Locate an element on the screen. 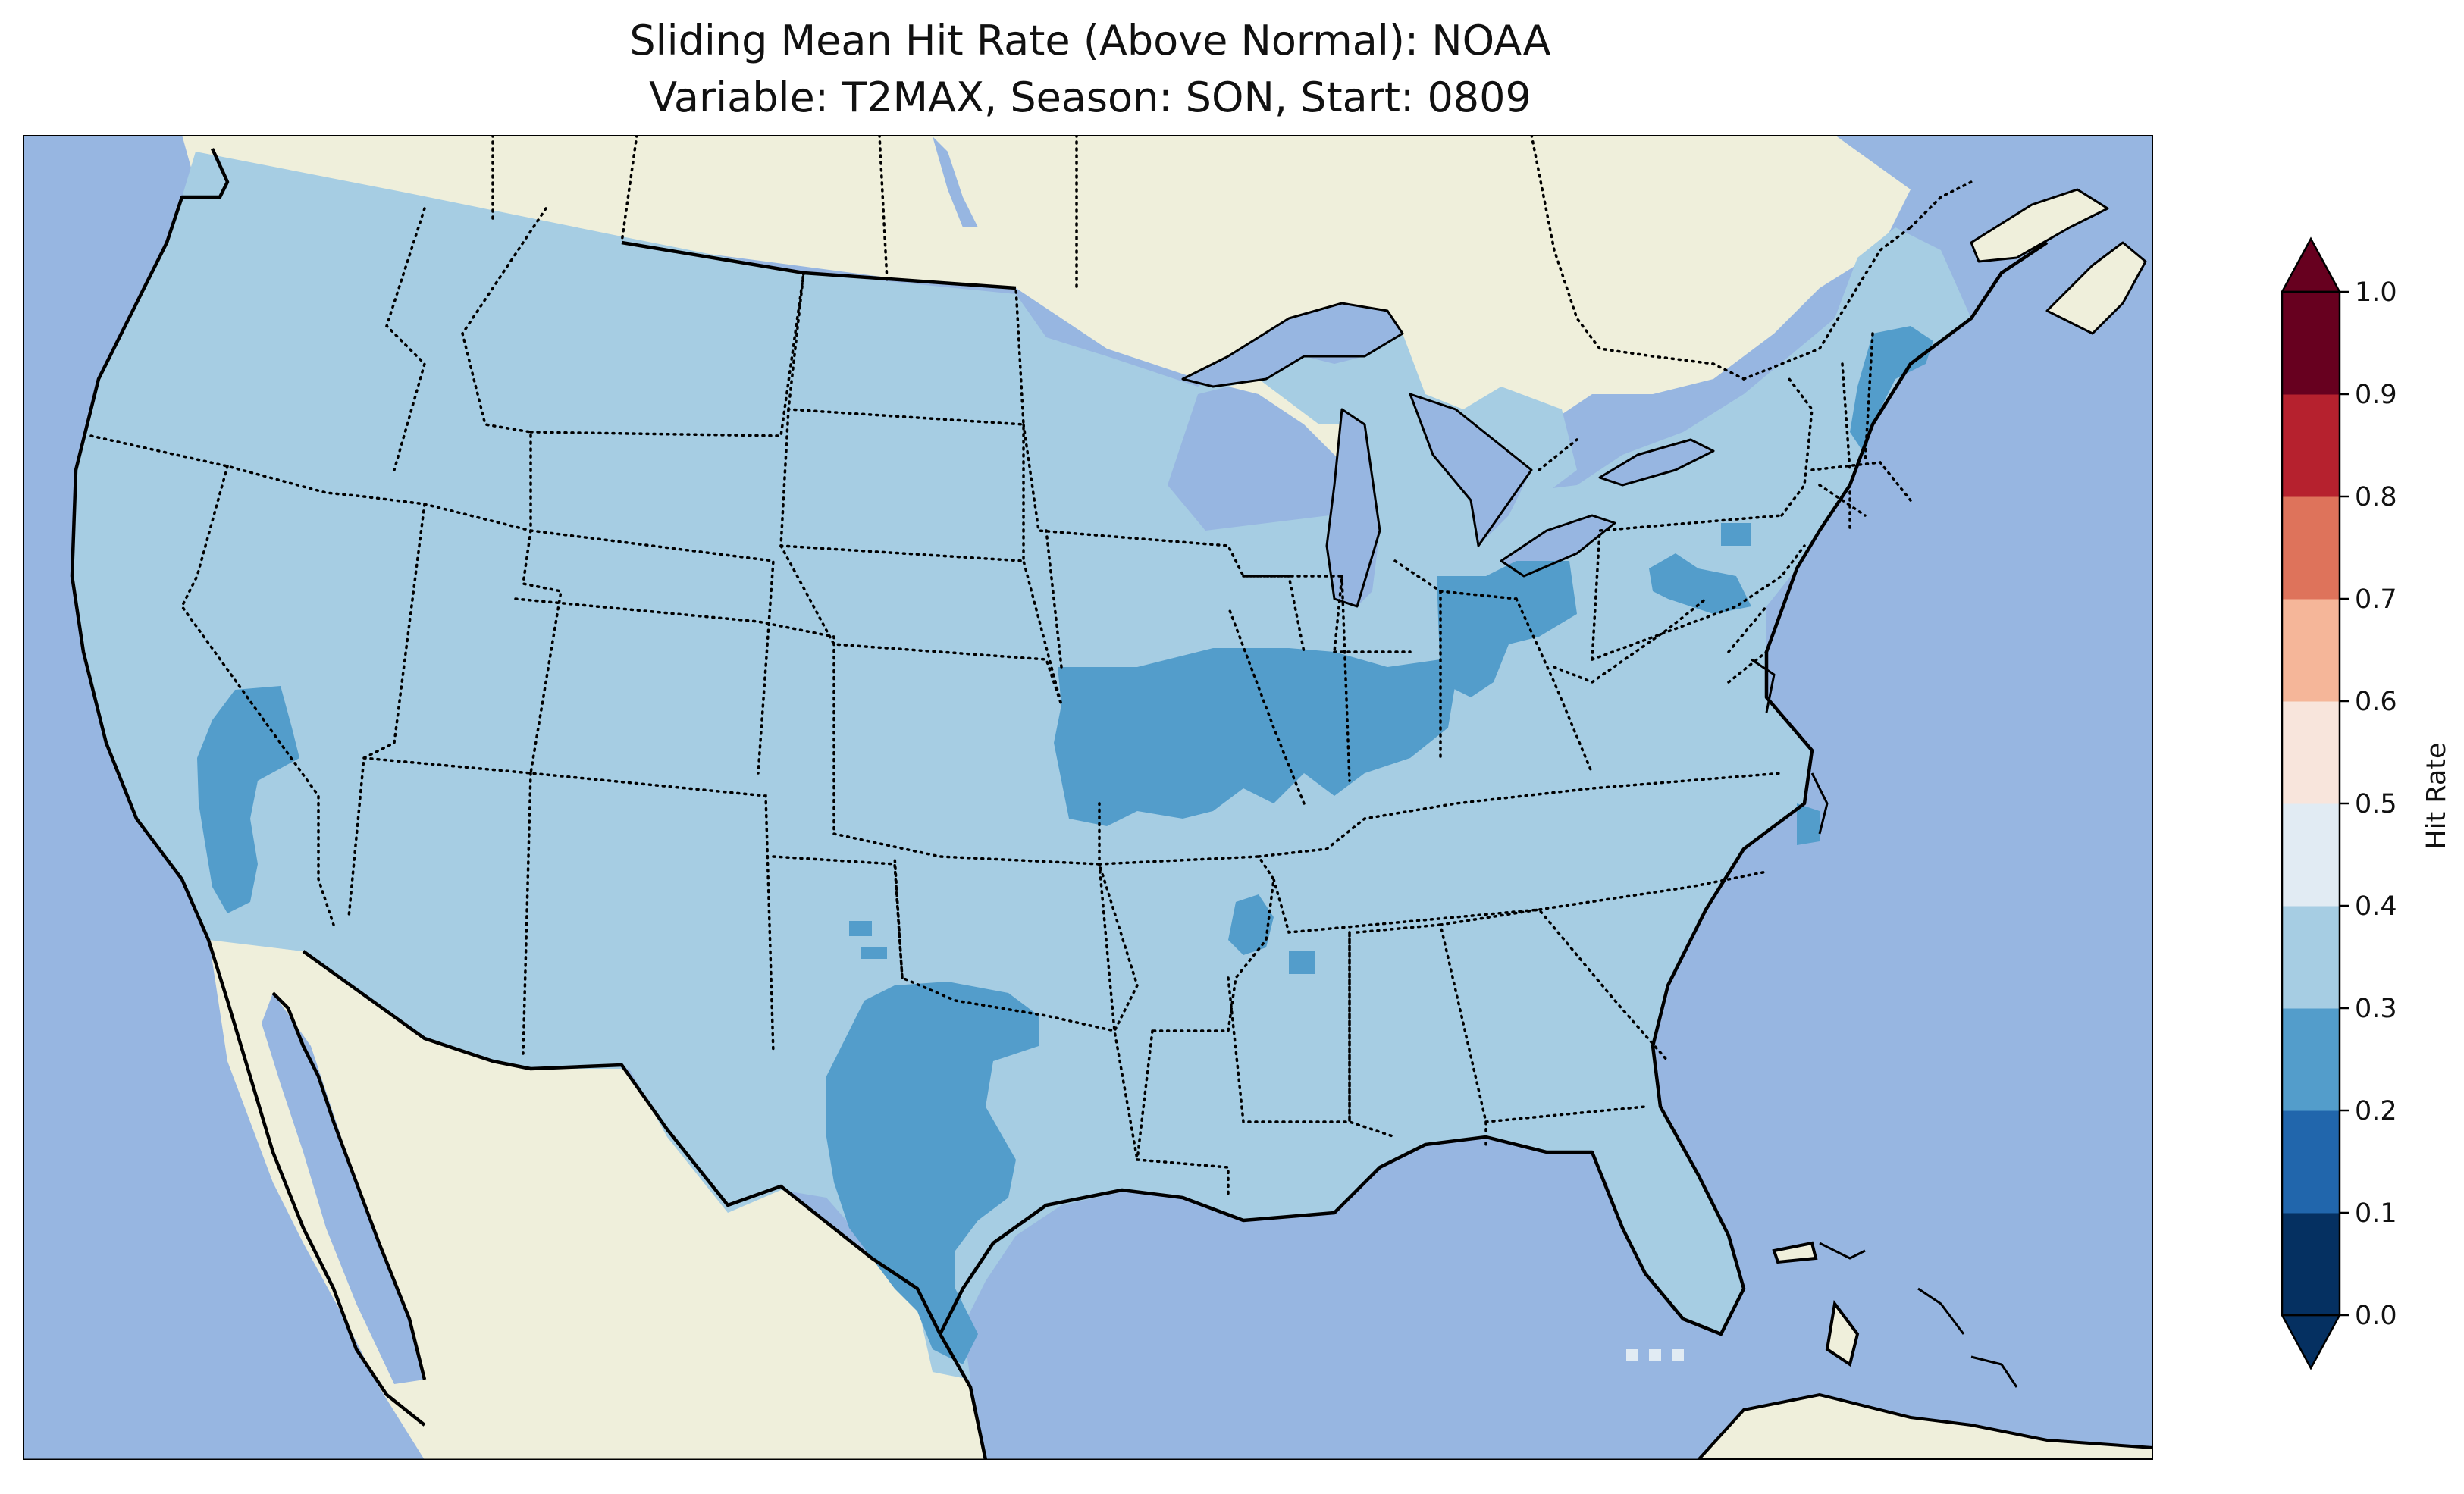 The width and height of the screenshot is (2464, 1494). colorbar-tick-label: 0.7 is located at coordinates (2376, 599).